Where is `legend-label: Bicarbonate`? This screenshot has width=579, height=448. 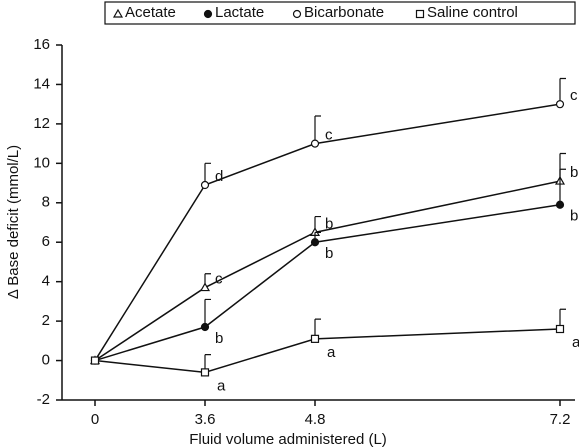
legend-label: Bicarbonate is located at coordinates (344, 12).